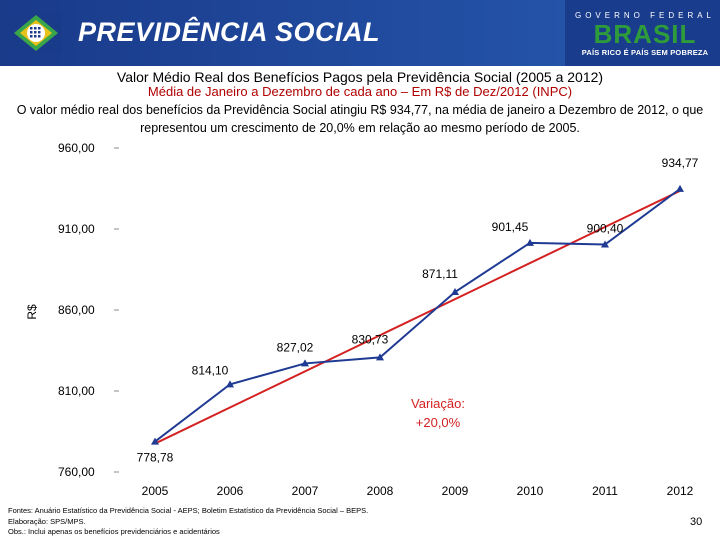 The height and width of the screenshot is (540, 720). I want to click on x-tick-label: 2005, so click(155, 491).